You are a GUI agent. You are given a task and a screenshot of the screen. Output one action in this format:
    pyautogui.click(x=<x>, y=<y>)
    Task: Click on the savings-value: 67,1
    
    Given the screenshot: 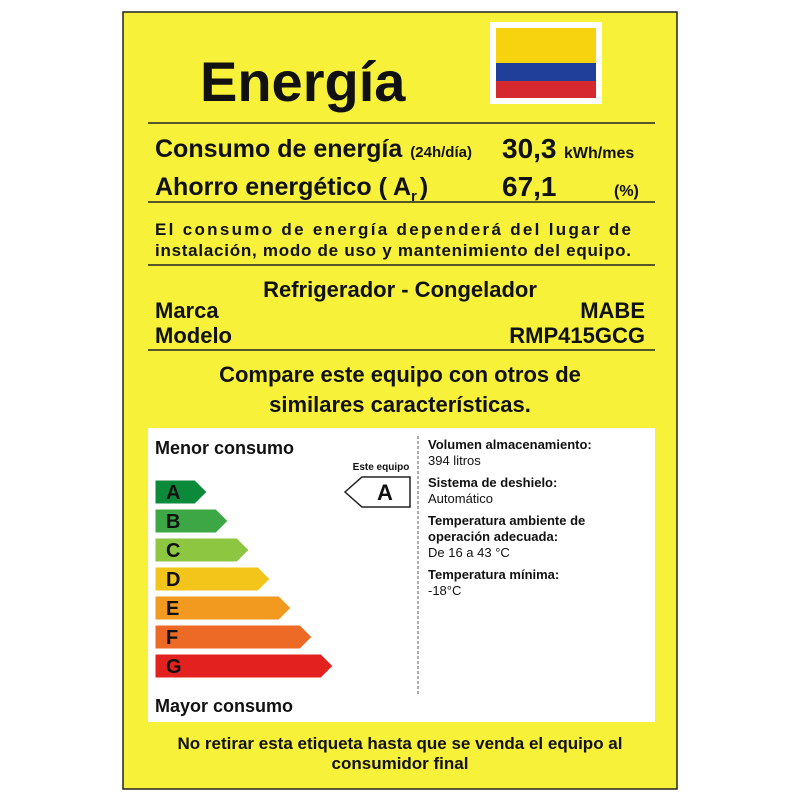 What is the action you would take?
    pyautogui.click(x=529, y=186)
    